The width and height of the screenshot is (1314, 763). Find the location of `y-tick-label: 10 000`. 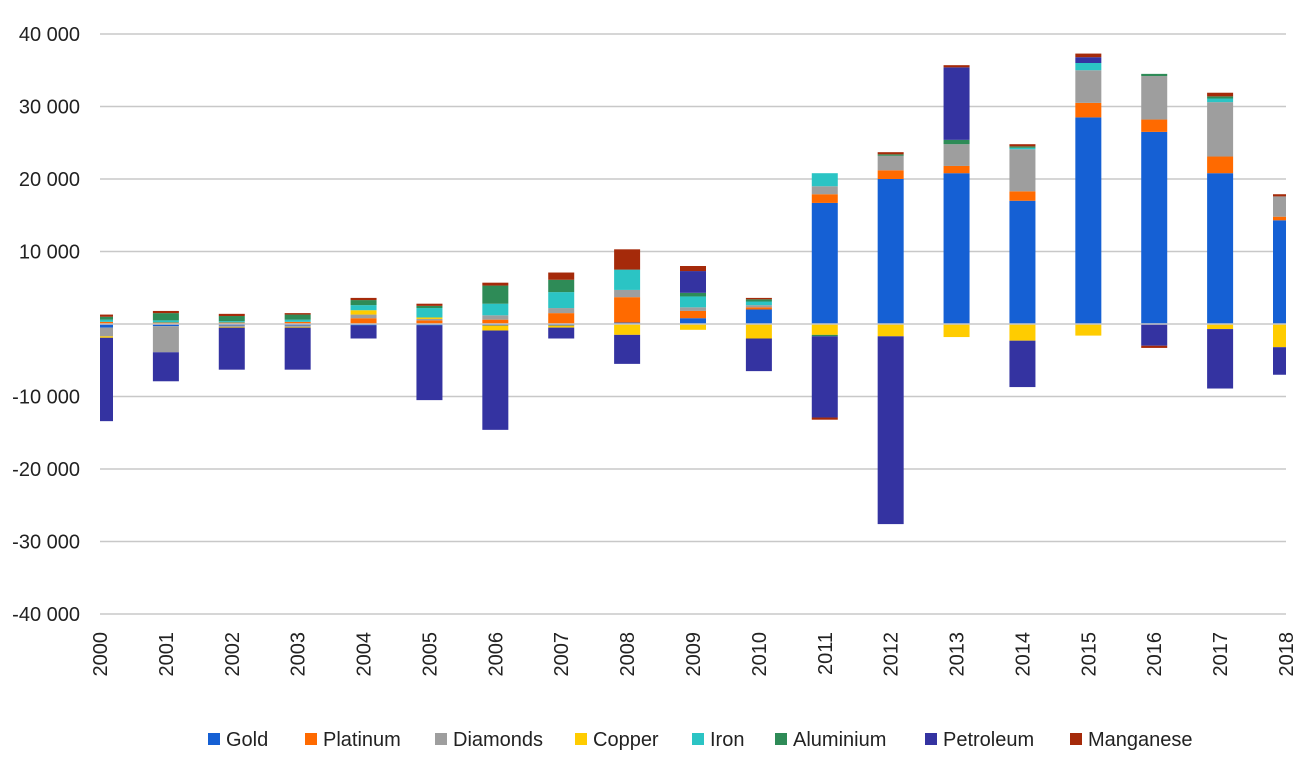

y-tick-label: 10 000 is located at coordinates (49, 253).